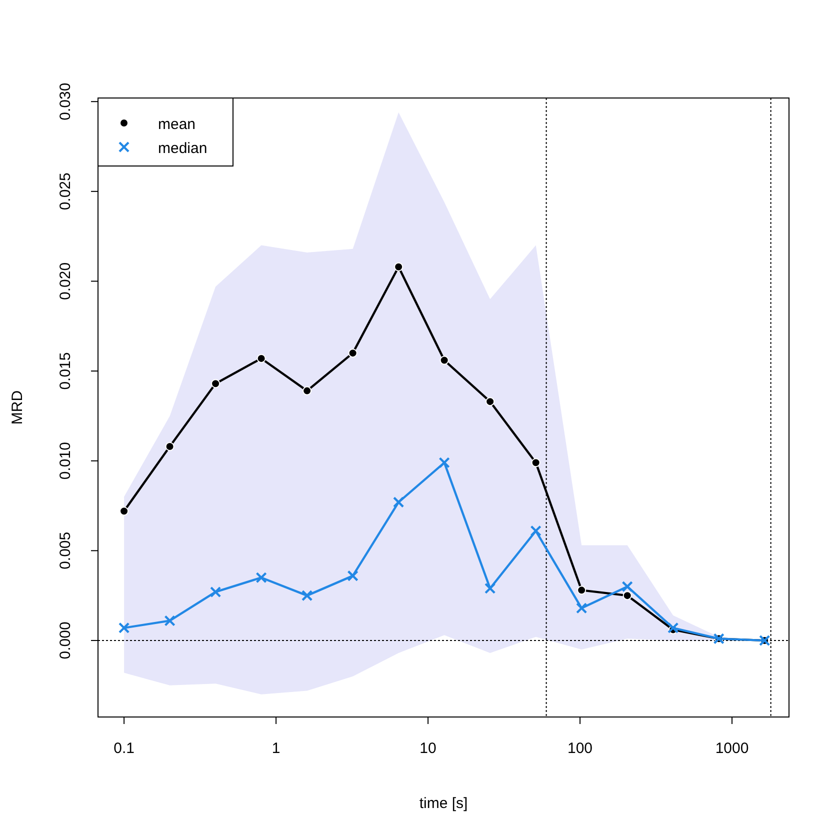 Image resolution: width=840 pixels, height=840 pixels. What do you see at coordinates (65, 101) in the screenshot?
I see `y-tick-label: 0.030` at bounding box center [65, 101].